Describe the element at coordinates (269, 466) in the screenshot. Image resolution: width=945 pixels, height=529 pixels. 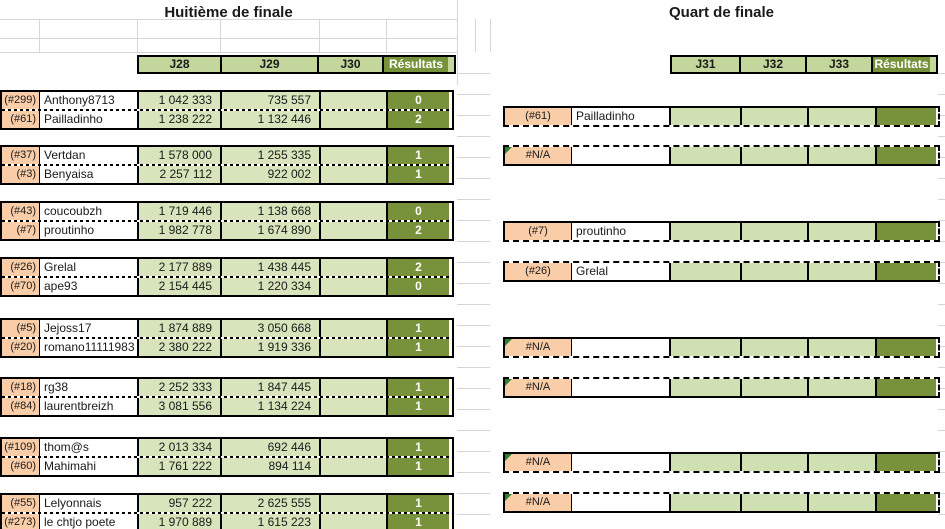
I see `score-j29: 894 114` at that location.